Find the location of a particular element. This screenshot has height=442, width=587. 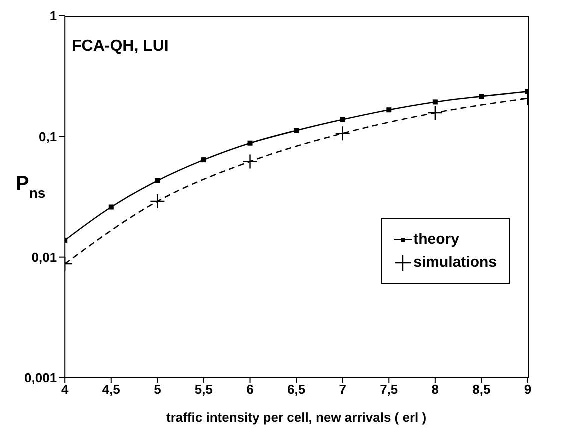

x-tick-label: 4 is located at coordinates (65, 390).